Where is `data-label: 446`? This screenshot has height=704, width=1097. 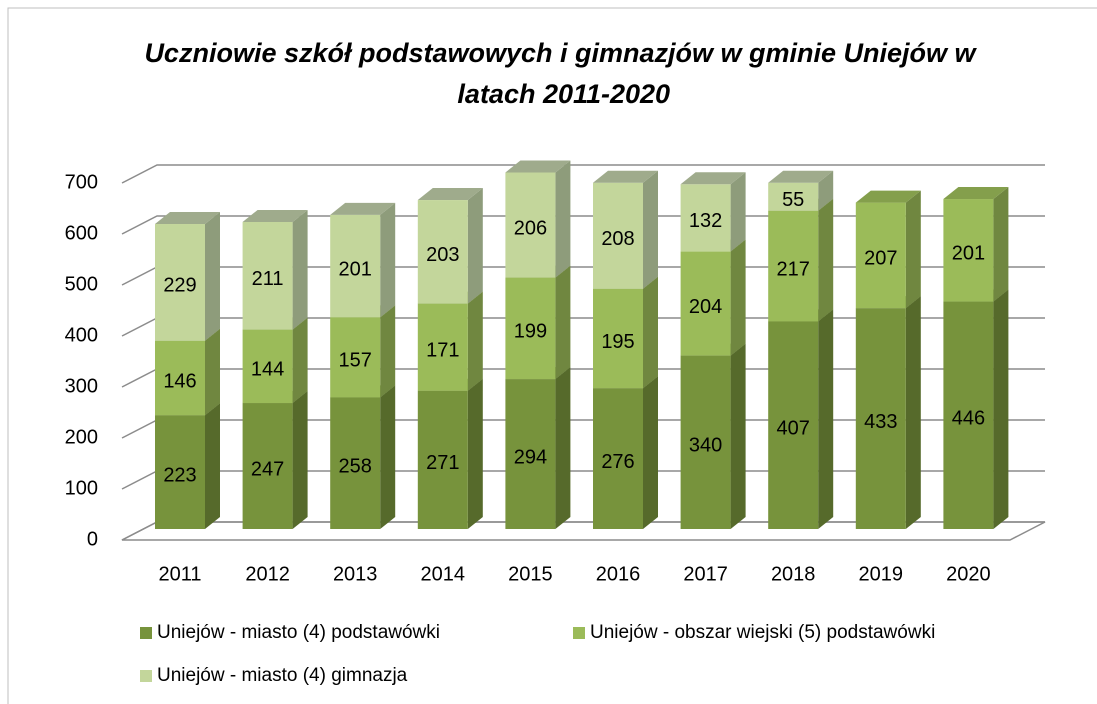 data-label: 446 is located at coordinates (968, 419).